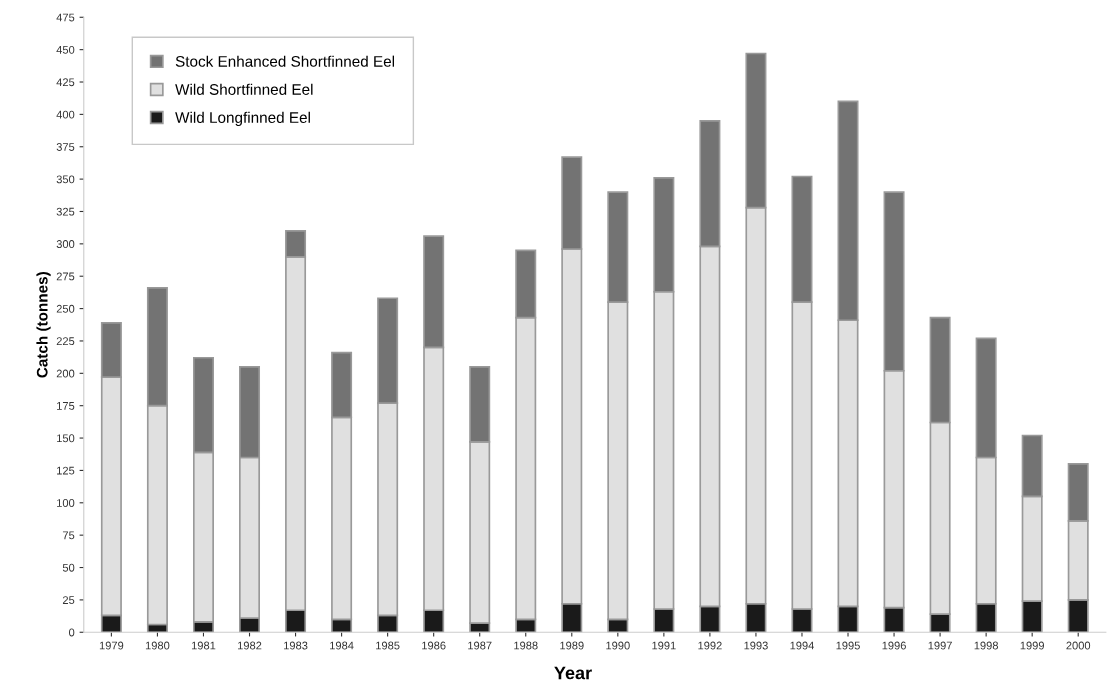 Image resolution: width=1117 pixels, height=691 pixels. What do you see at coordinates (66, 406) in the screenshot?
I see `y-tick-label: 175` at bounding box center [66, 406].